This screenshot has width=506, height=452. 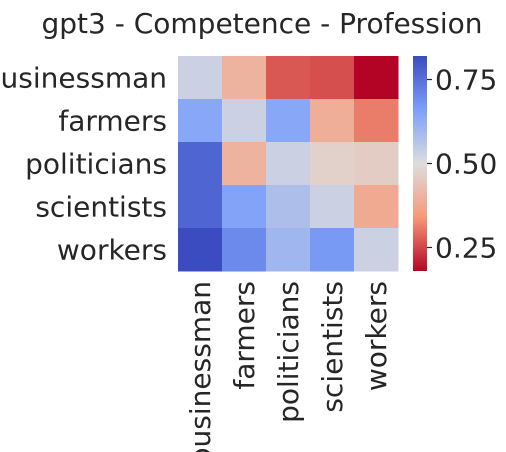 What do you see at coordinates (112, 250) in the screenshot?
I see `row-label: workers` at bounding box center [112, 250].